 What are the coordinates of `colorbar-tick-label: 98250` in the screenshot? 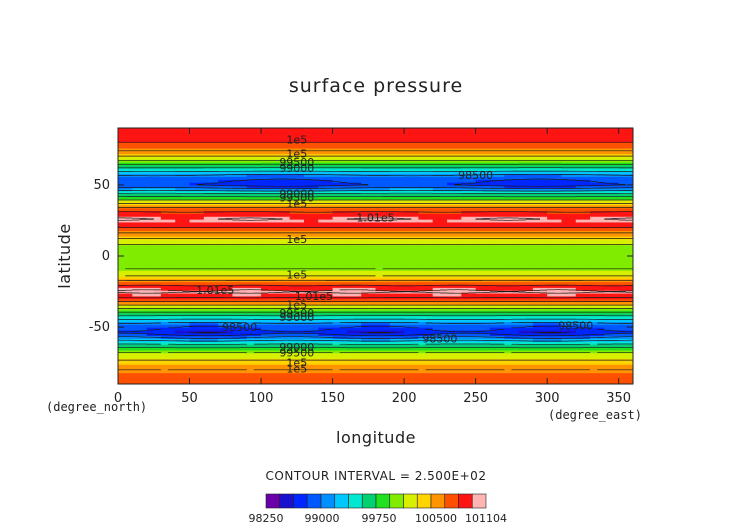 It's located at (266, 518).